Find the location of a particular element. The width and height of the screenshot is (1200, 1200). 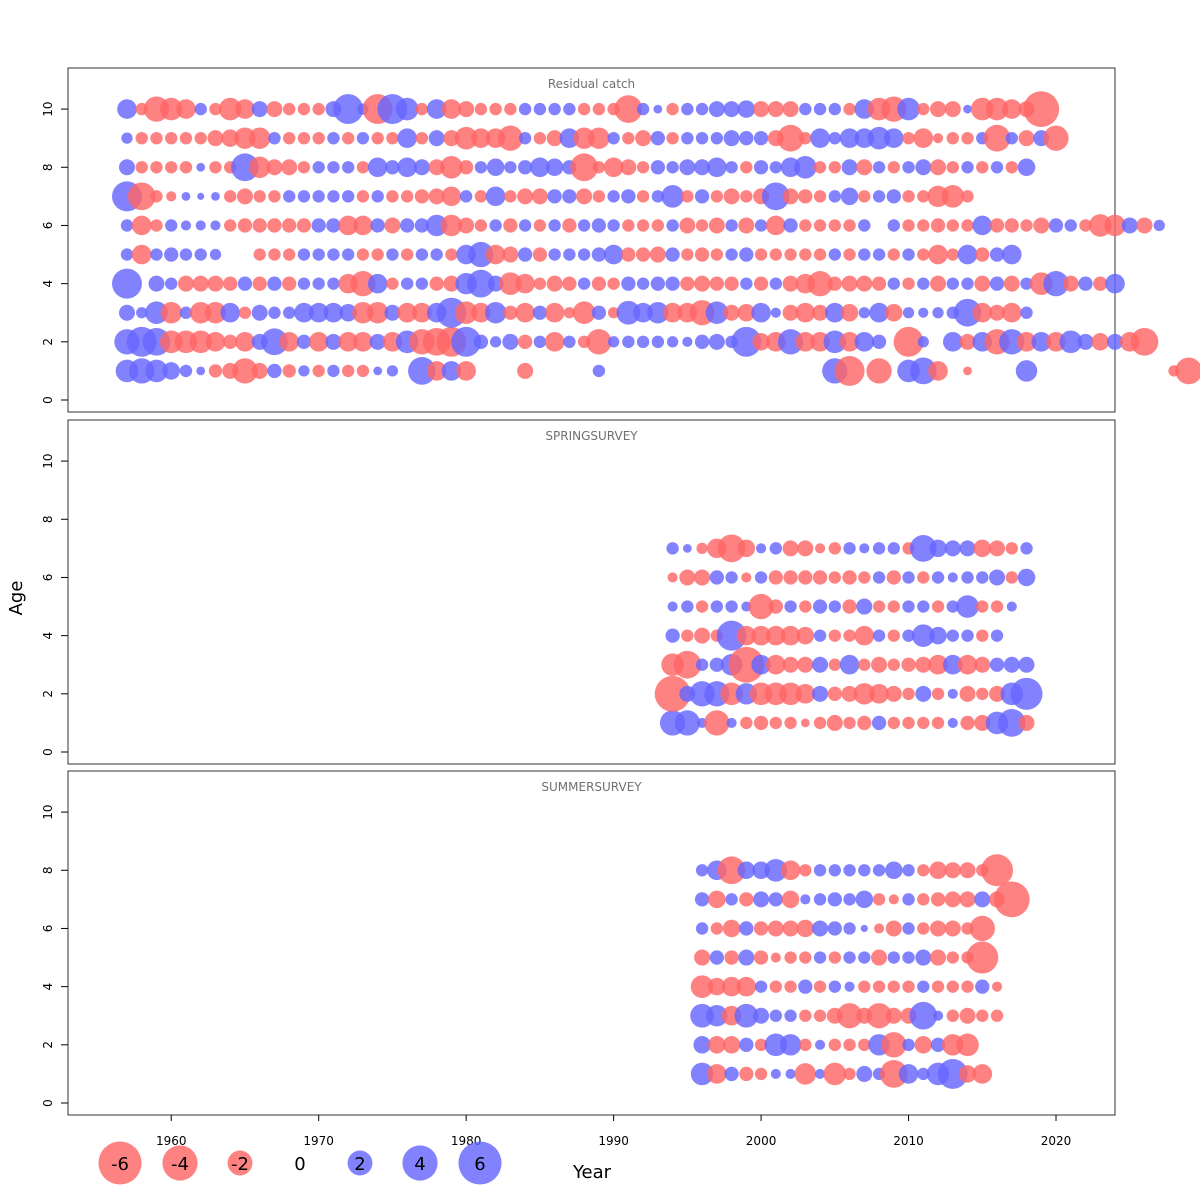

bubble-age5-2014 is located at coordinates (967, 606).